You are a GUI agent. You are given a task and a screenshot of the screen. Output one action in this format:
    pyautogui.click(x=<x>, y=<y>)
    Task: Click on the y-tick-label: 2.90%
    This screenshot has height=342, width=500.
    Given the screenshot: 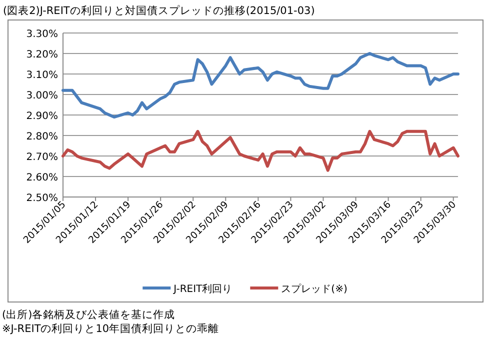 What is the action you would take?
    pyautogui.click(x=42, y=116)
    